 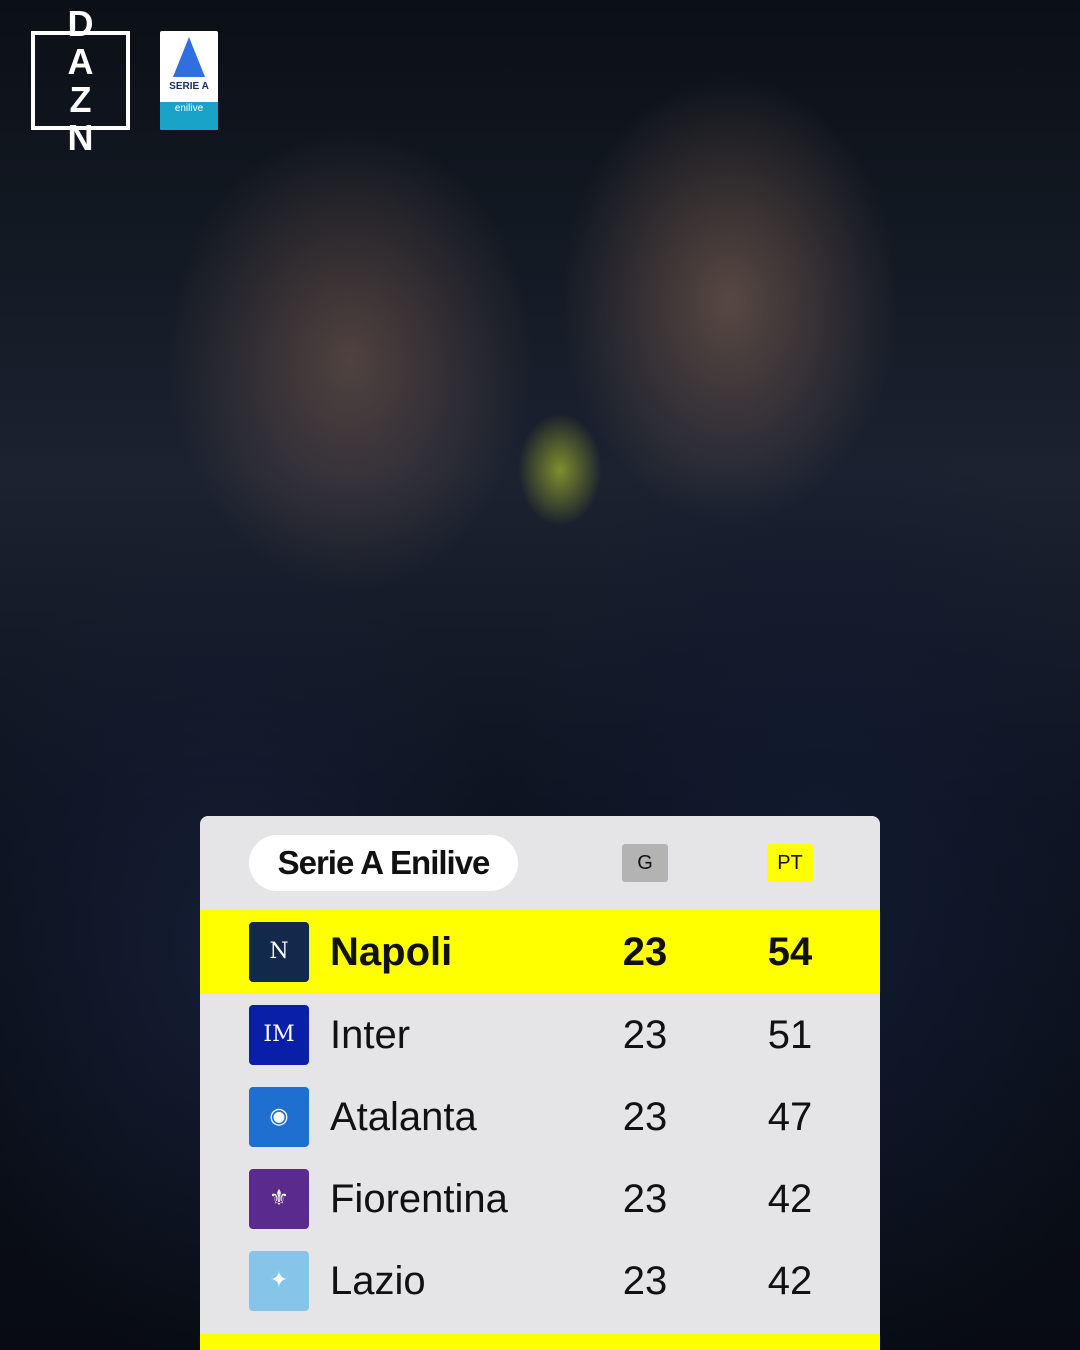 I want to click on team-name: Atalanta, so click(x=403, y=1117).